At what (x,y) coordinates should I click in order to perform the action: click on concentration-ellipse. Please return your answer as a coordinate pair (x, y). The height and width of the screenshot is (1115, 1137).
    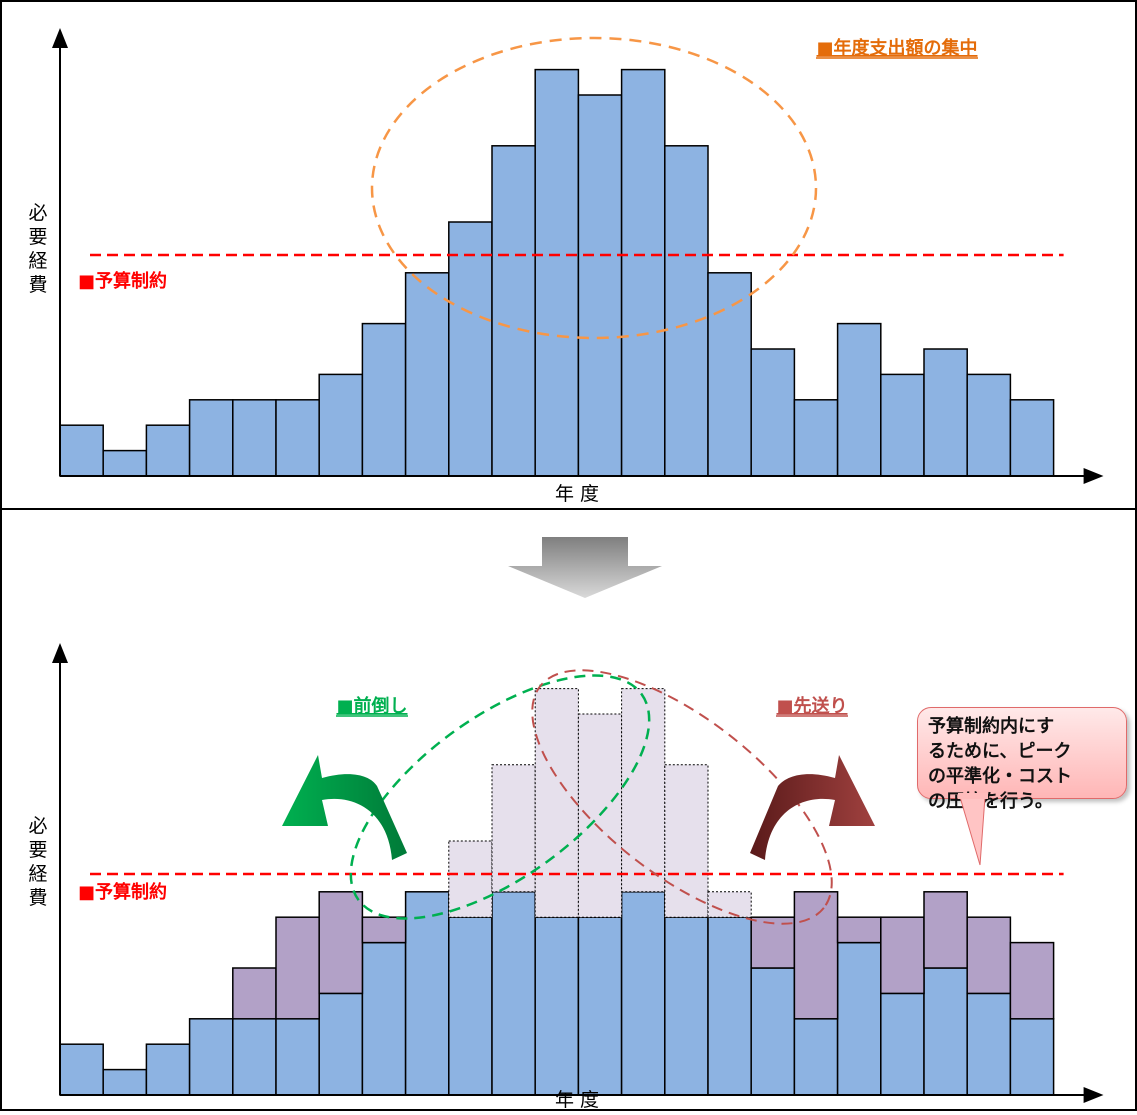
    Looking at the image, I should click on (594, 188).